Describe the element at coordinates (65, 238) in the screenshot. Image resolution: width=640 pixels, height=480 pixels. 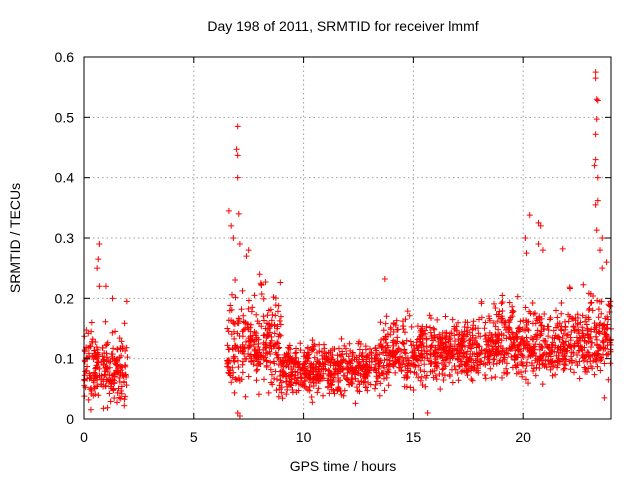
I see `y-tick-label: 0.3` at that location.